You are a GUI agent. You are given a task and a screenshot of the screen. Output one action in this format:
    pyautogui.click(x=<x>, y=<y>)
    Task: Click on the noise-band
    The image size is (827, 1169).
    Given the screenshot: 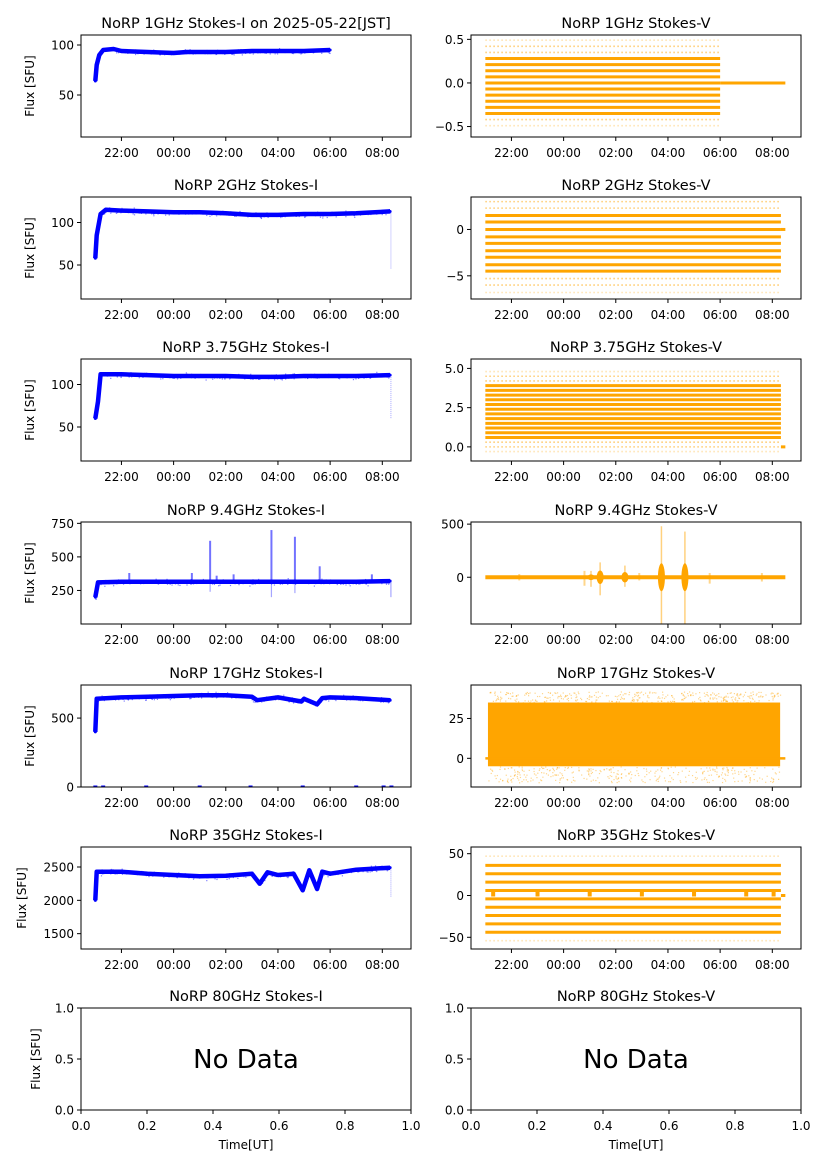 What is the action you would take?
    pyautogui.click(x=634, y=734)
    